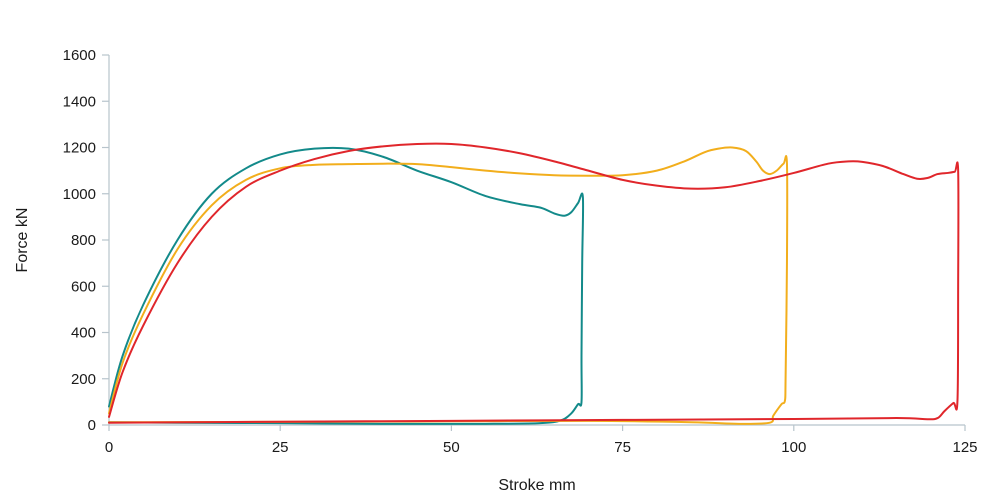  Describe the element at coordinates (79, 148) in the screenshot. I see `y-tick-label: 1200` at that location.